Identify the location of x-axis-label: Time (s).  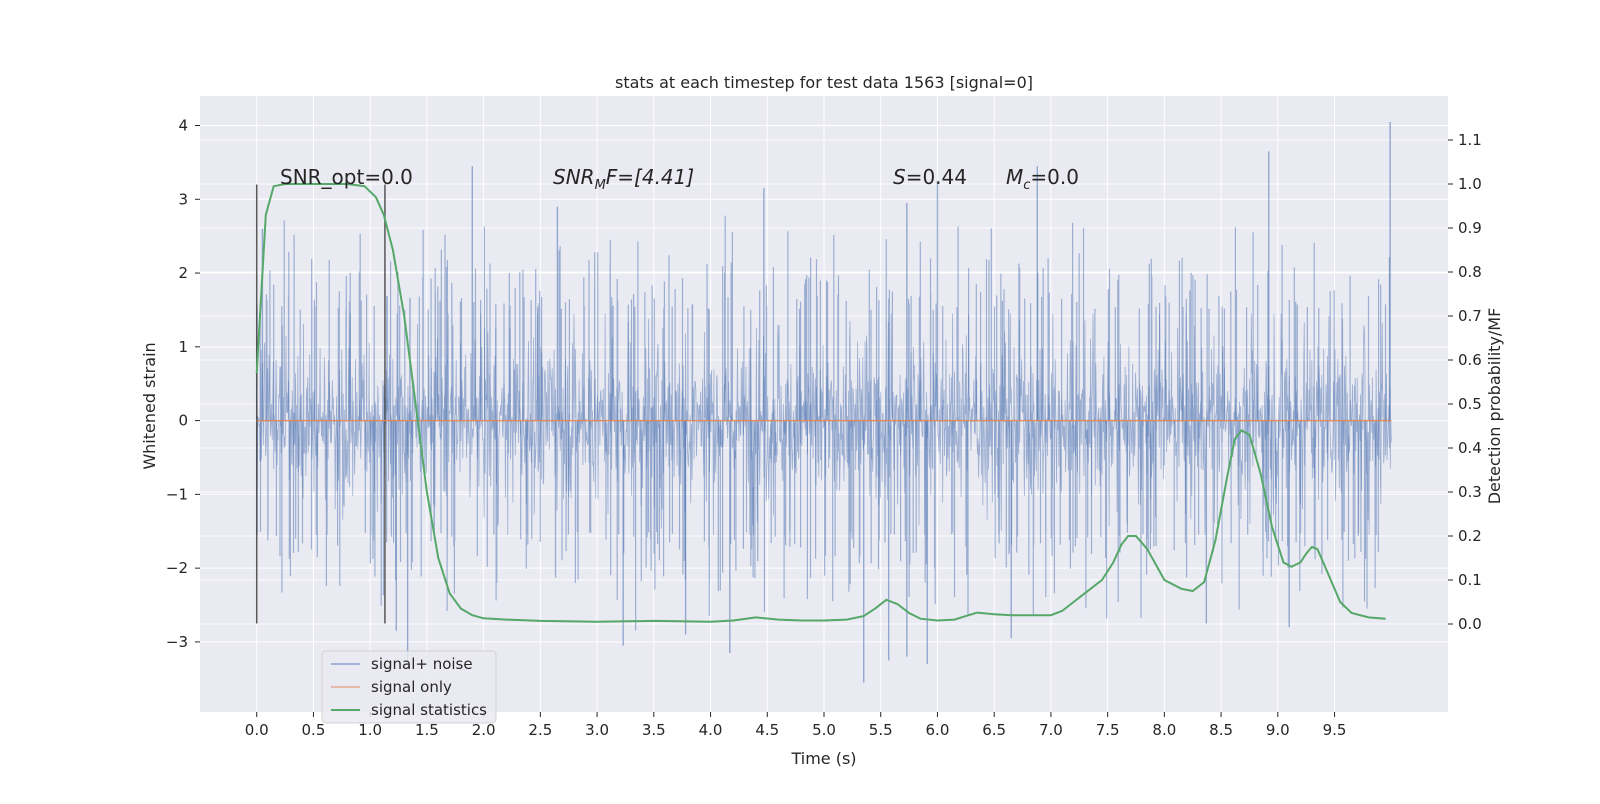
(823, 758).